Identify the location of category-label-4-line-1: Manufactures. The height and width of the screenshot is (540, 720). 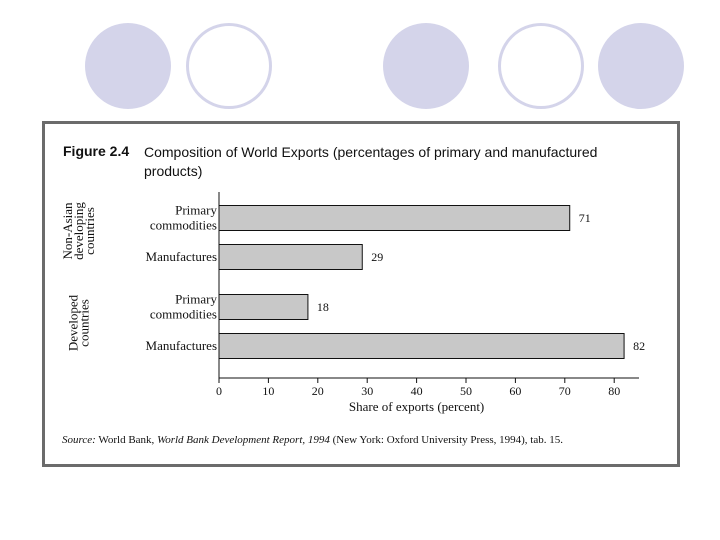
(181, 345).